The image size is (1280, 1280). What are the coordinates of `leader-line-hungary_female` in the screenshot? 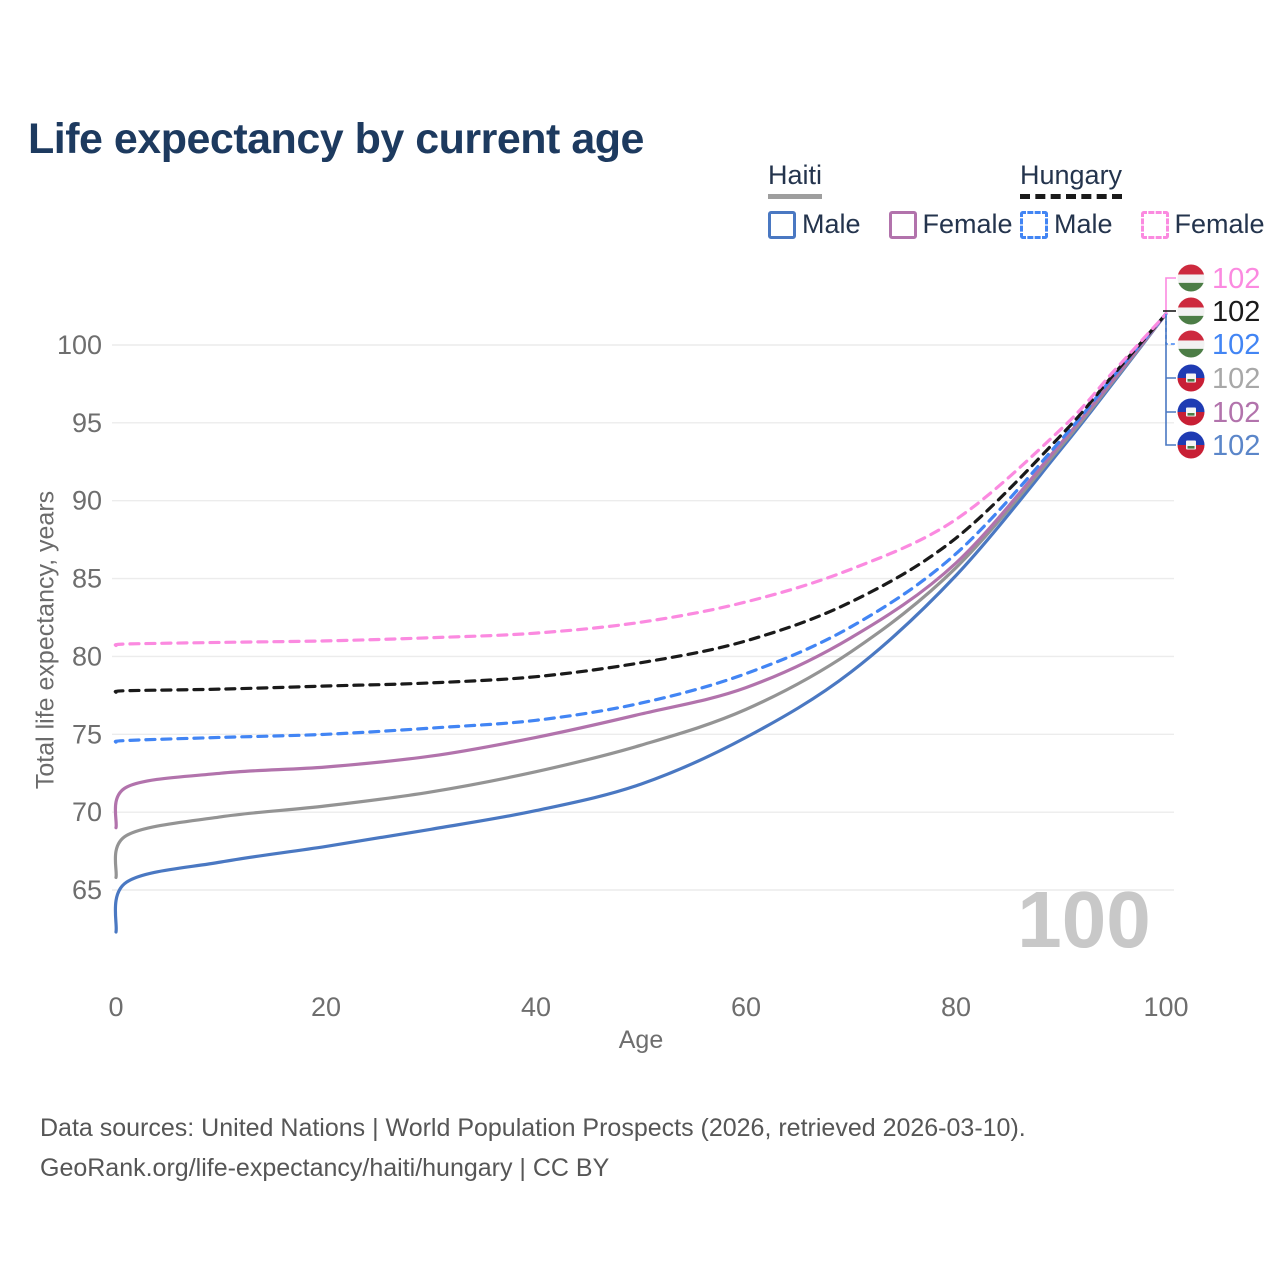 It's located at (1170, 295).